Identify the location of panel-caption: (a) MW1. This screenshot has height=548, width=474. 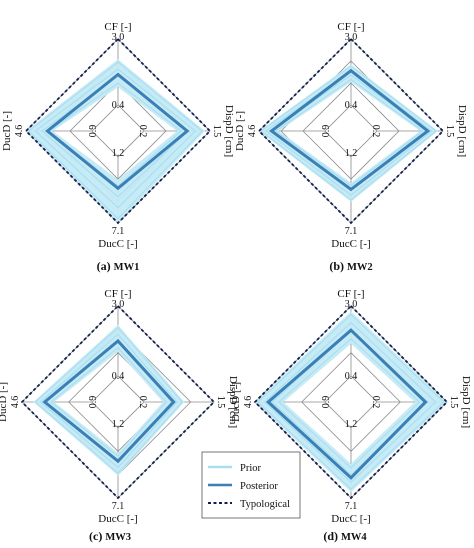
(118, 266).